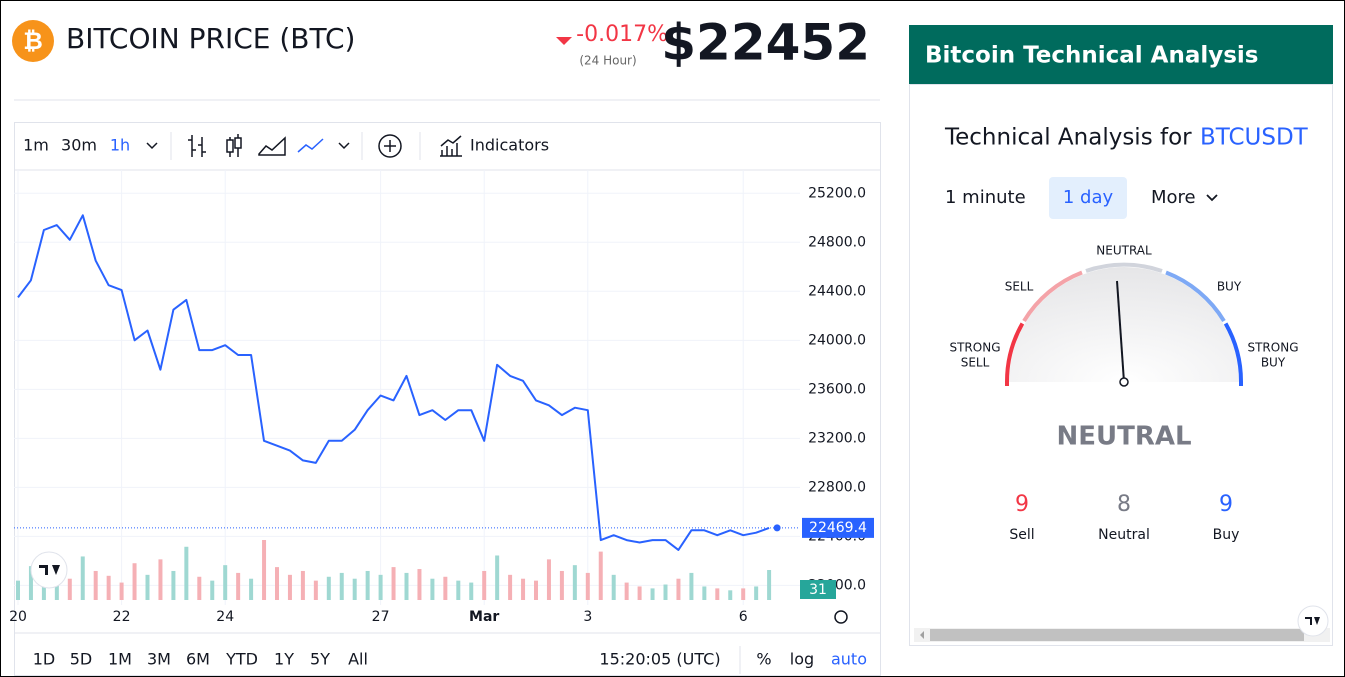  What do you see at coordinates (837, 389) in the screenshot?
I see `y-tick-label: 23600.0` at bounding box center [837, 389].